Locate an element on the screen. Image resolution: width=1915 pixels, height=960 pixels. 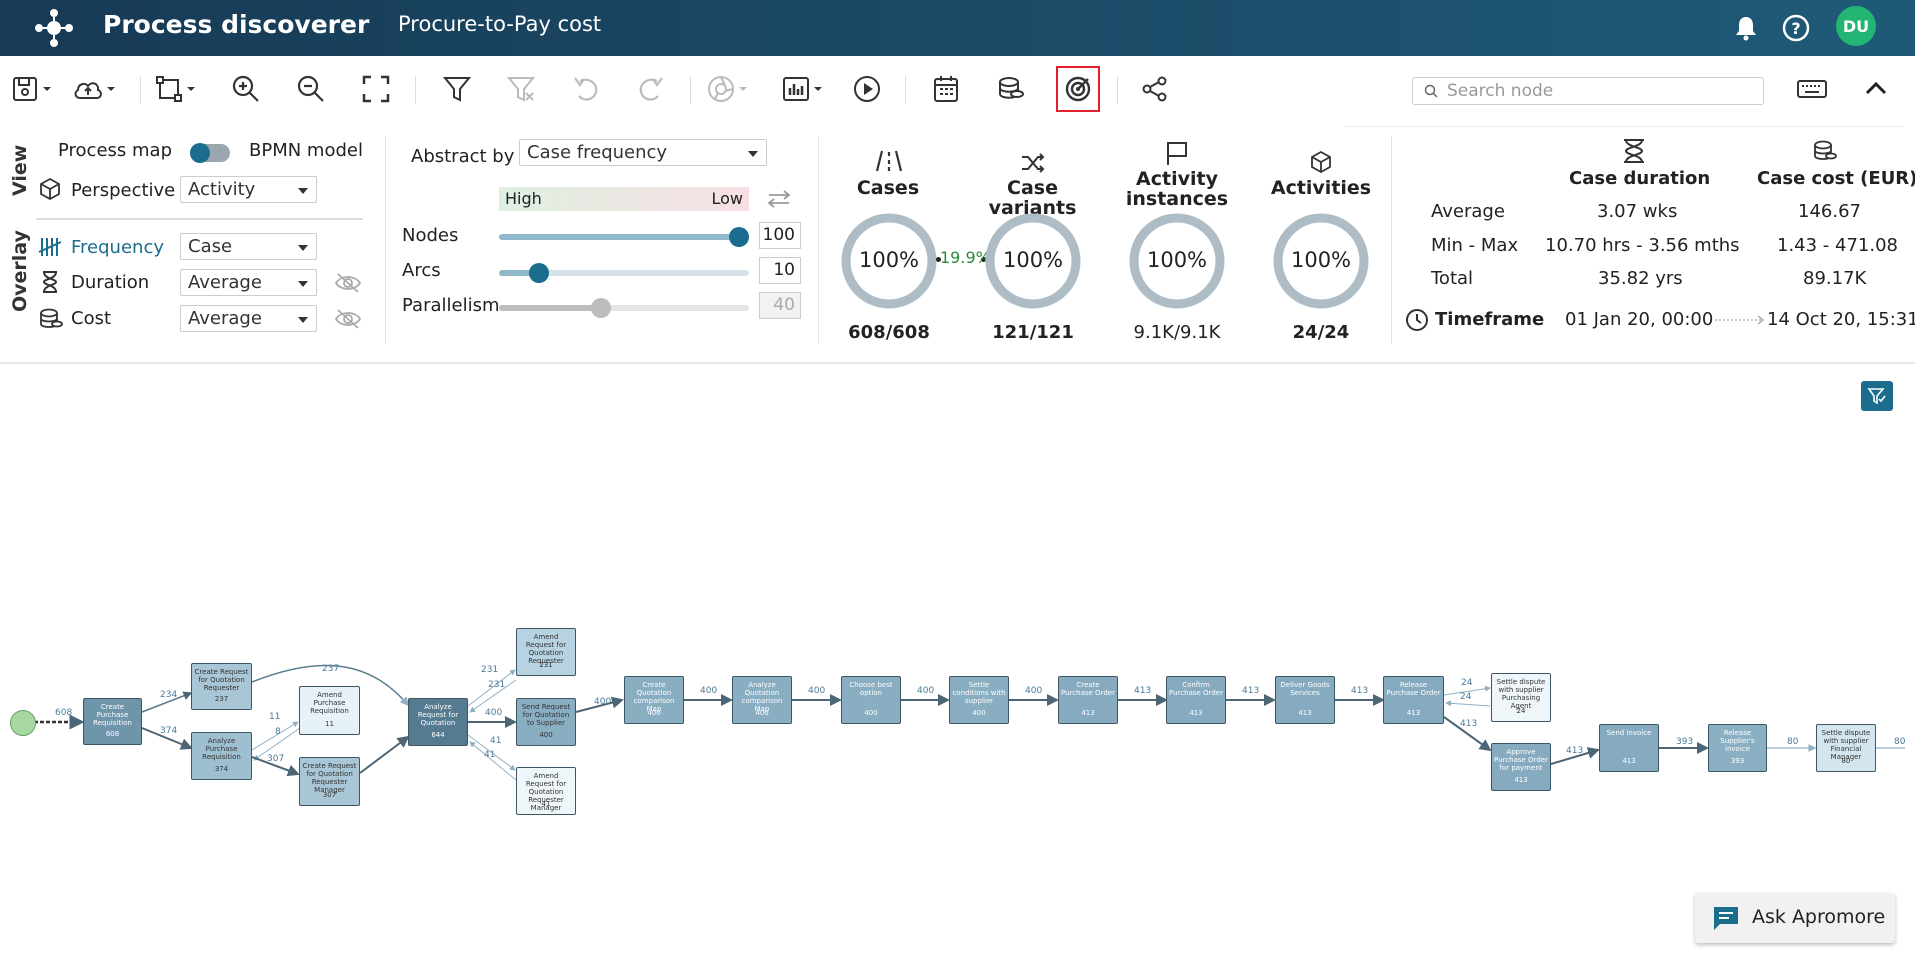
redo-button is located at coordinates (651, 89).